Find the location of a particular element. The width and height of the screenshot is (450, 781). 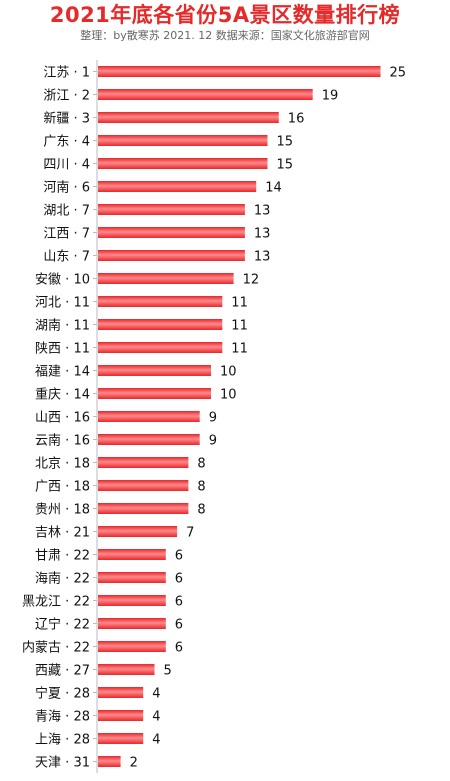

category-label: 青海 · 28 is located at coordinates (62, 717).